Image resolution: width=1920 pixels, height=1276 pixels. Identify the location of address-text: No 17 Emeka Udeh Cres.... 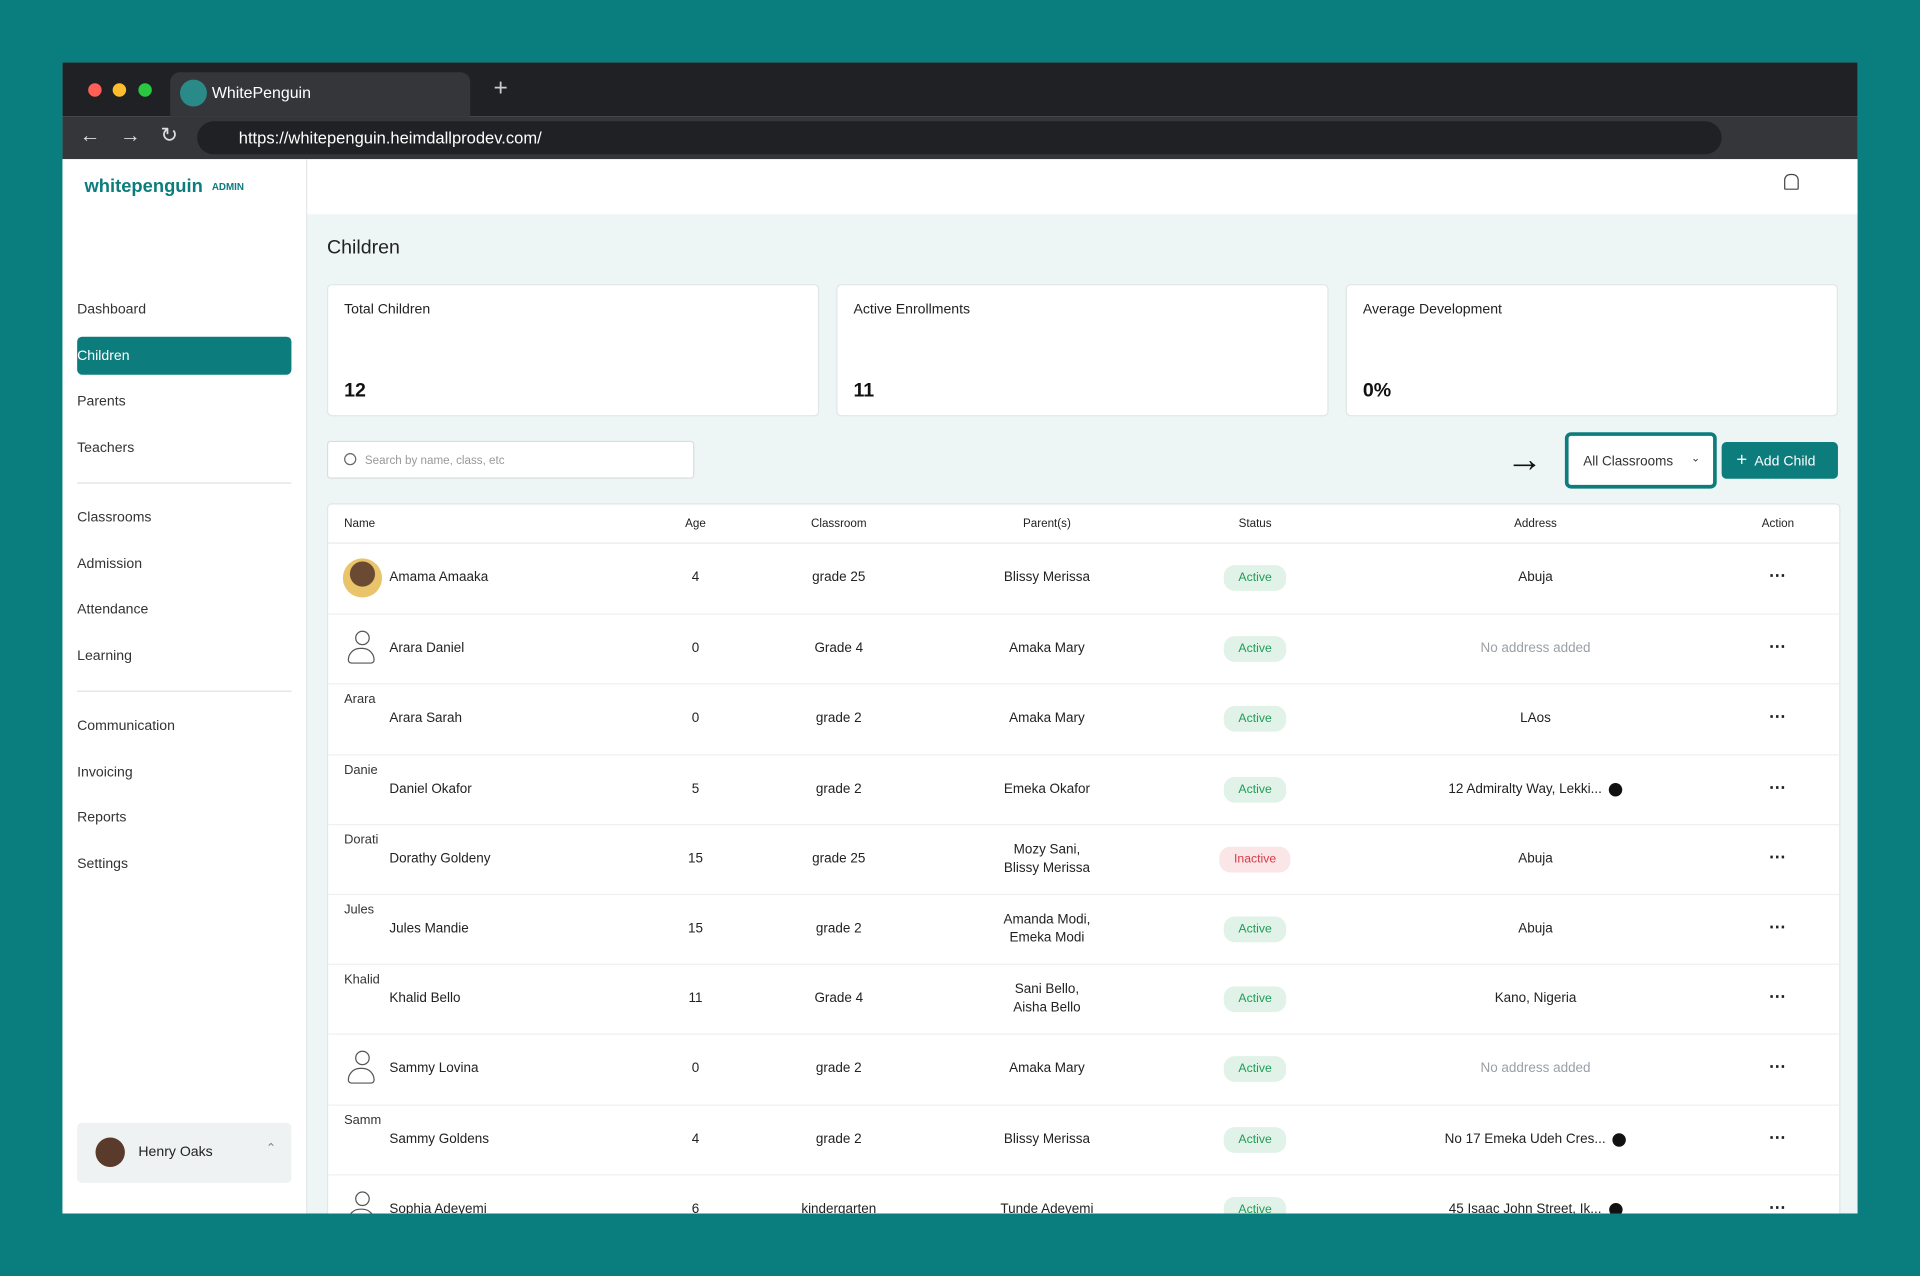
(1525, 1139).